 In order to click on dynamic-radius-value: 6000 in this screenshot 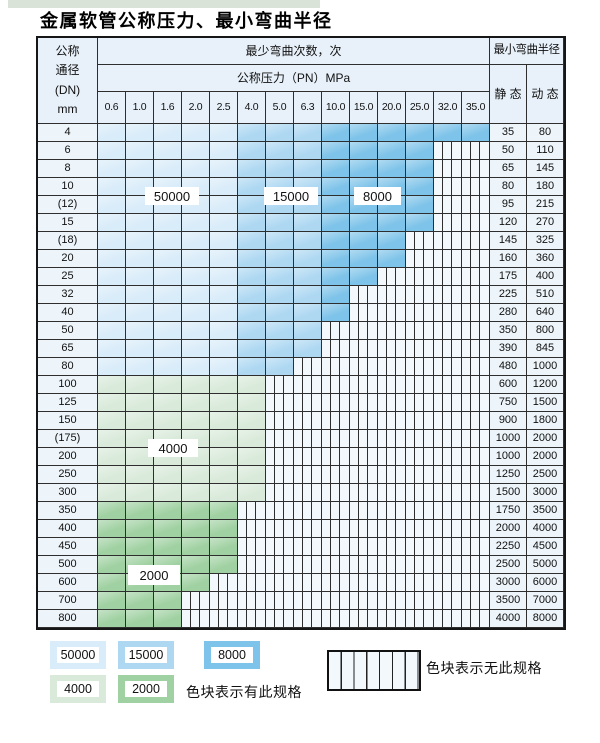, I will do `click(545, 583)`.